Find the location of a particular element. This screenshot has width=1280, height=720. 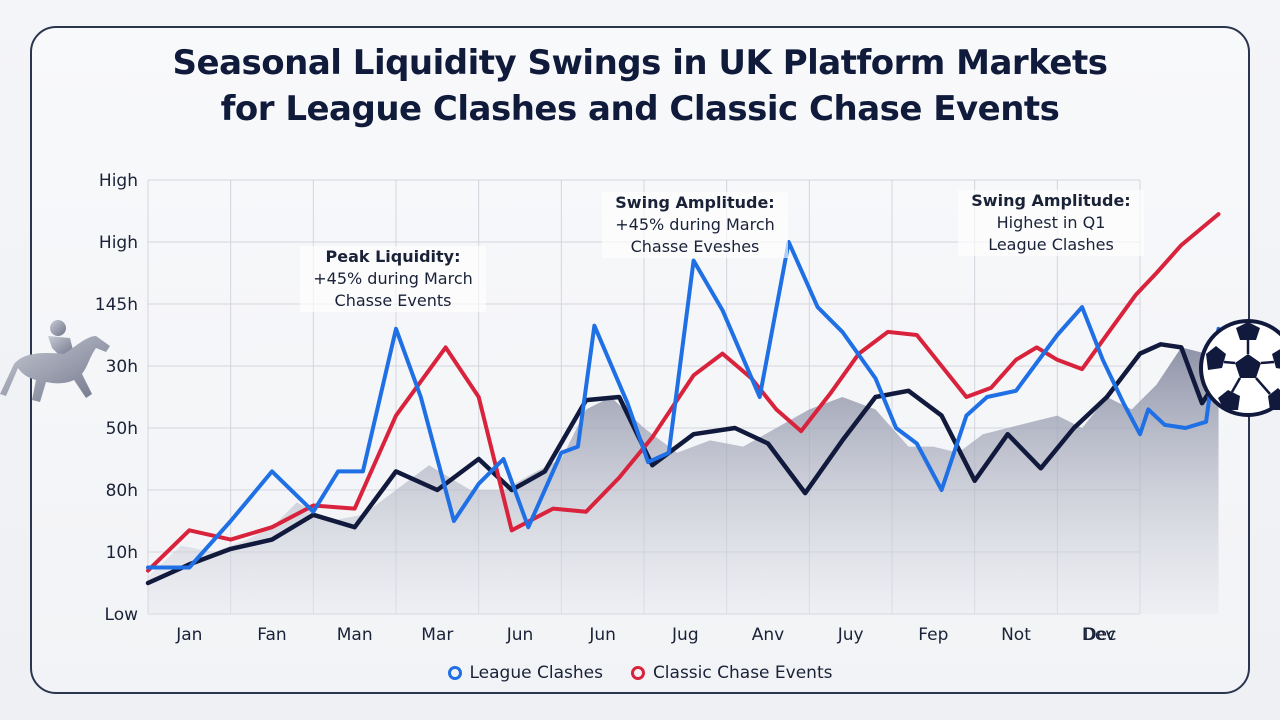

x-tick-label: Mar is located at coordinates (437, 635).